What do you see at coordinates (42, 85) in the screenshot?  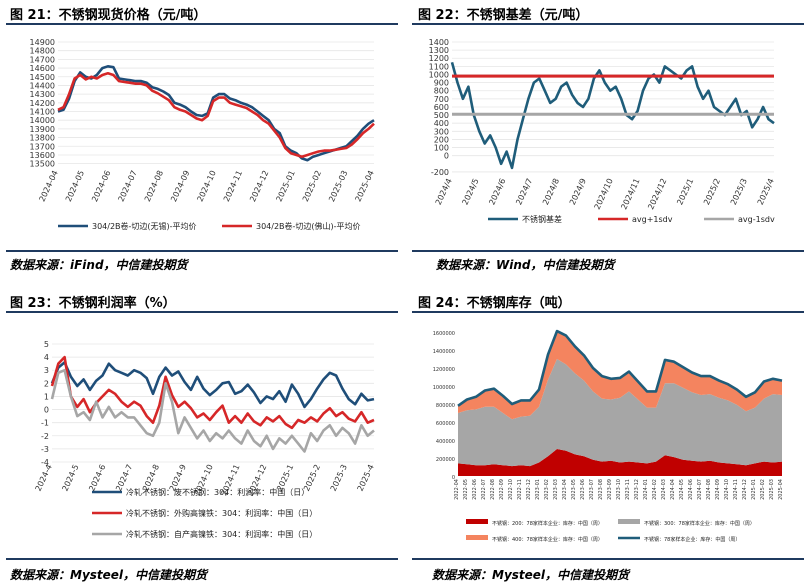 I see `c21-y-tick-9: 14400` at bounding box center [42, 85].